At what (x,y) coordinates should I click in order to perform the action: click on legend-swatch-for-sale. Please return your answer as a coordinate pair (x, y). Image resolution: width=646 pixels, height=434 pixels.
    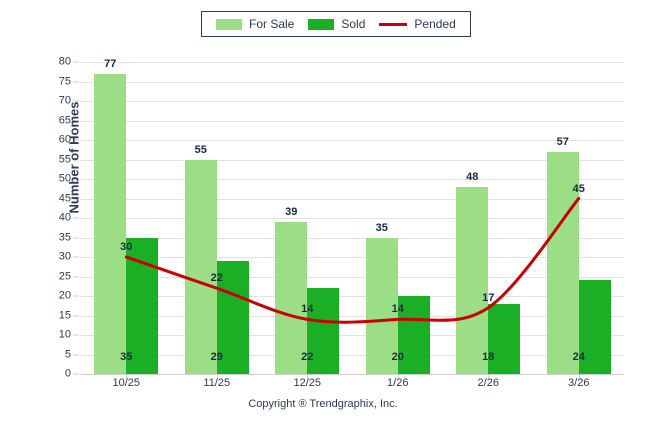
    Looking at the image, I should click on (229, 24).